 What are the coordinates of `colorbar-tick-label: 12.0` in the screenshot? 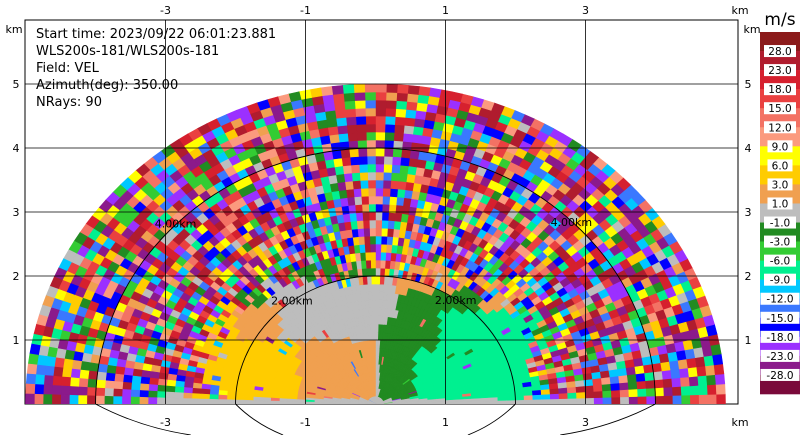 It's located at (779, 128).